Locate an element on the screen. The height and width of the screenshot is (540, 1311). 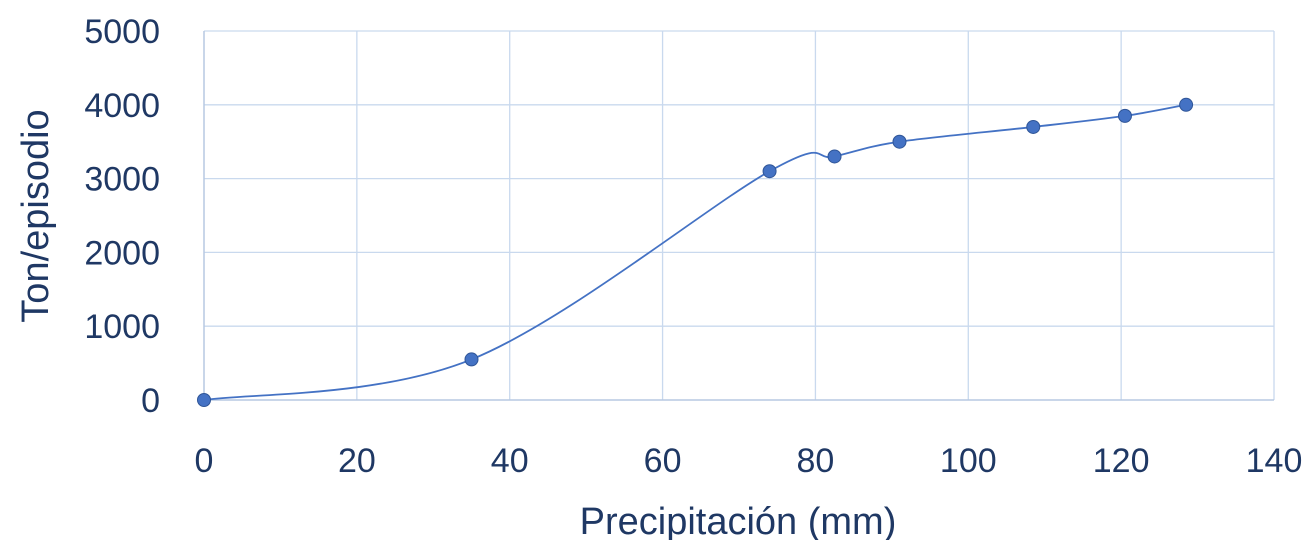
y-axis-title: Ton/episodio is located at coordinates (36, 215).